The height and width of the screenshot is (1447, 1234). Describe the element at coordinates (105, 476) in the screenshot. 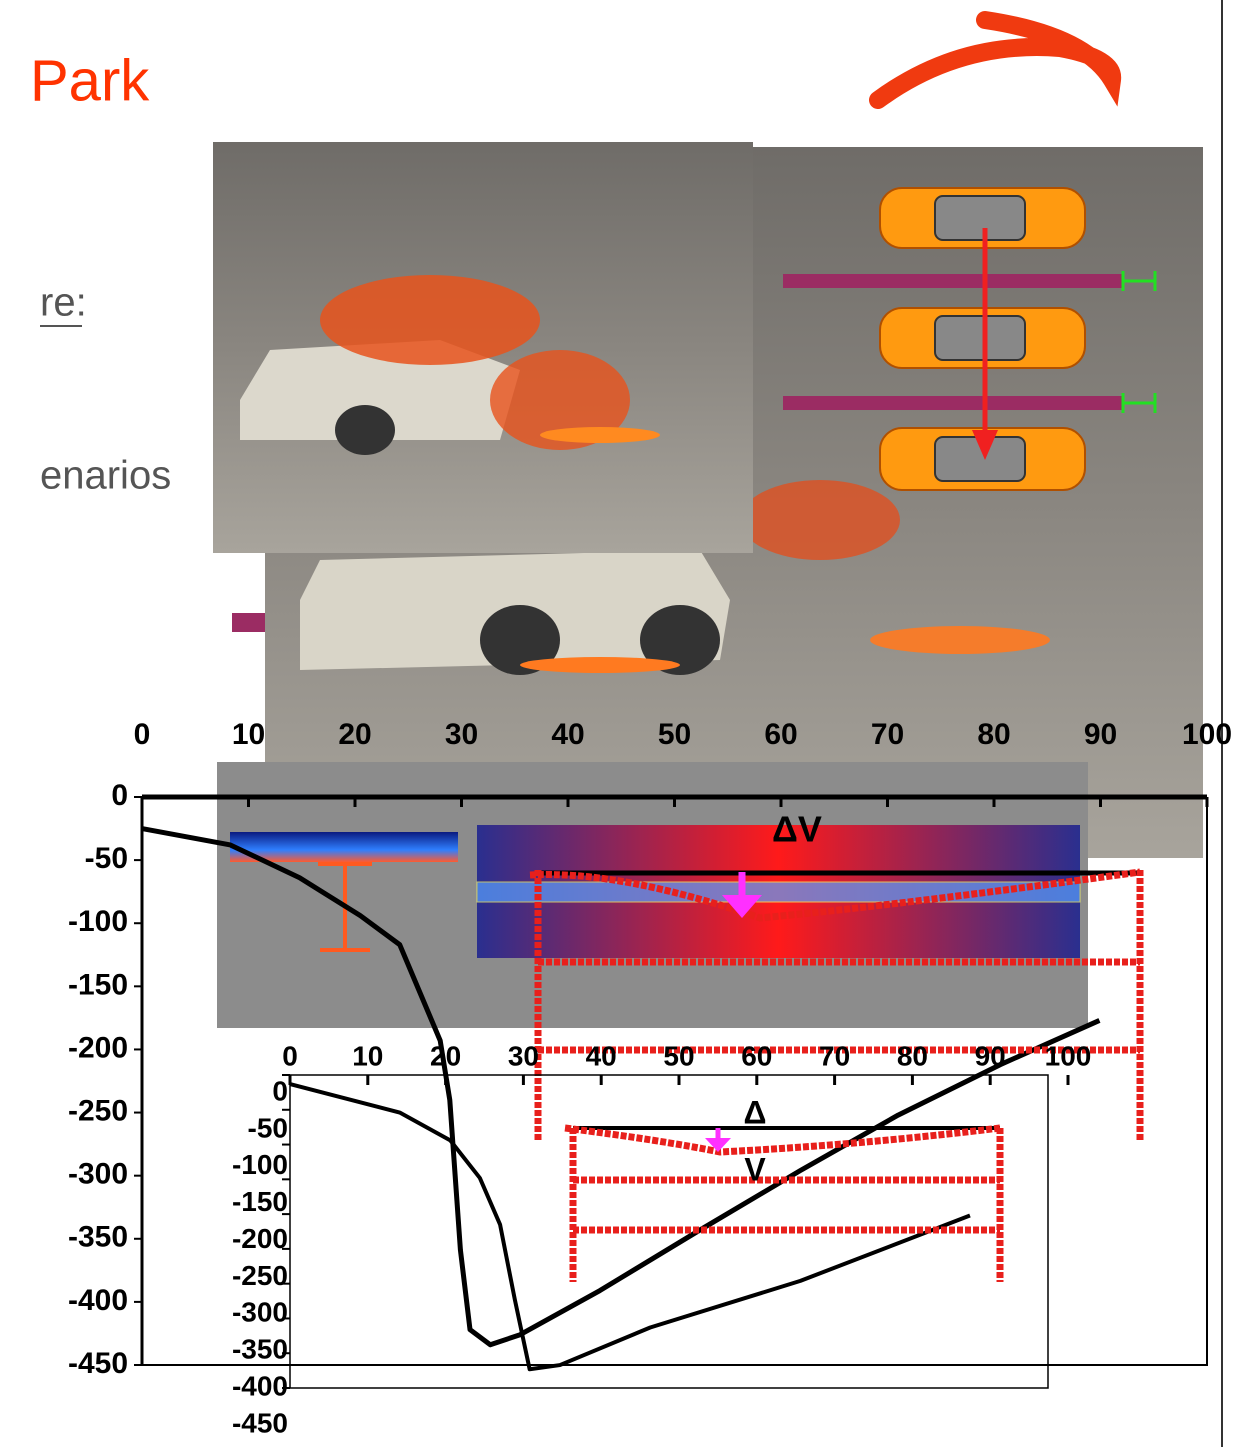

I see `text-fragment: enarios` at that location.